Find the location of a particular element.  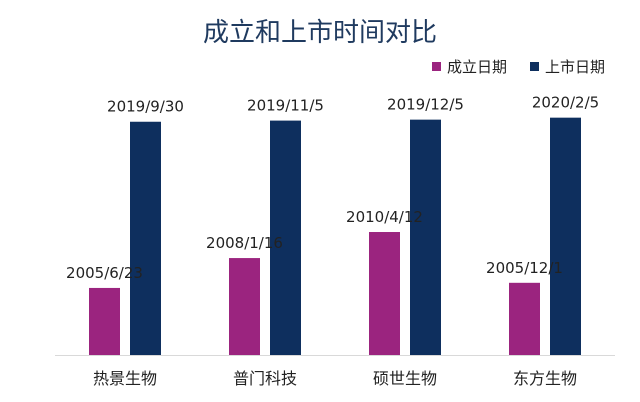

category-label-3: 硕世生物 is located at coordinates (405, 378).